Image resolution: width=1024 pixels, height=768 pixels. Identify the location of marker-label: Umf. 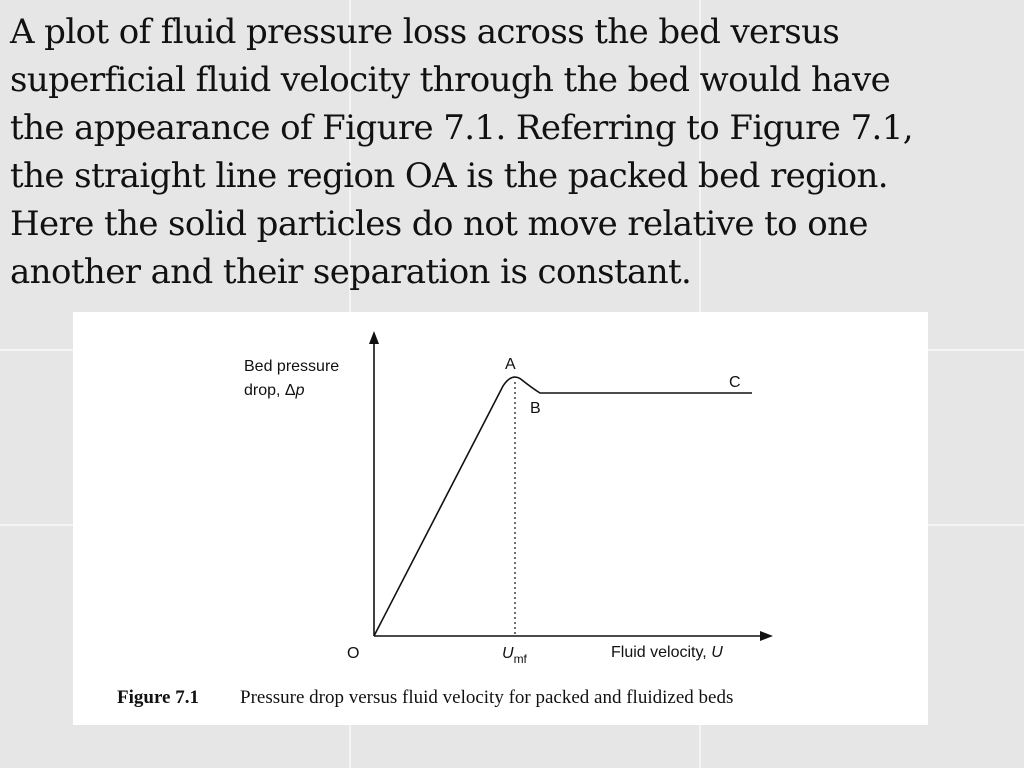
(515, 655).